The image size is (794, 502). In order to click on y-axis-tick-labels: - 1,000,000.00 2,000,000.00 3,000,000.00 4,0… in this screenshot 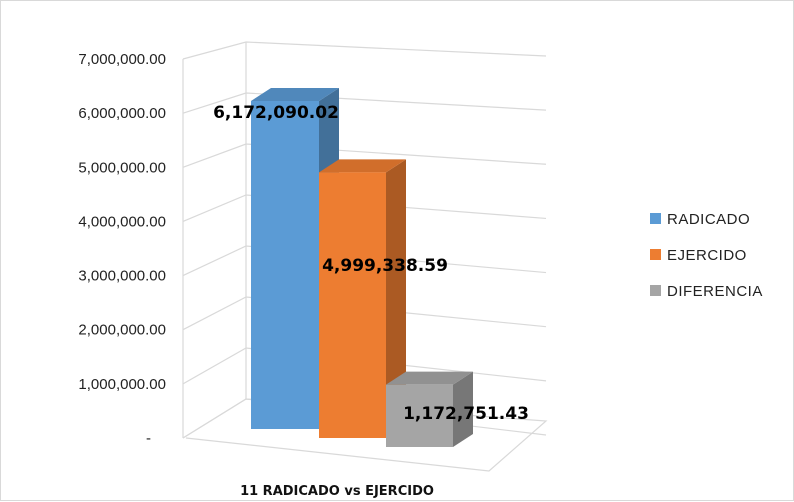, I will do `click(122, 249)`.